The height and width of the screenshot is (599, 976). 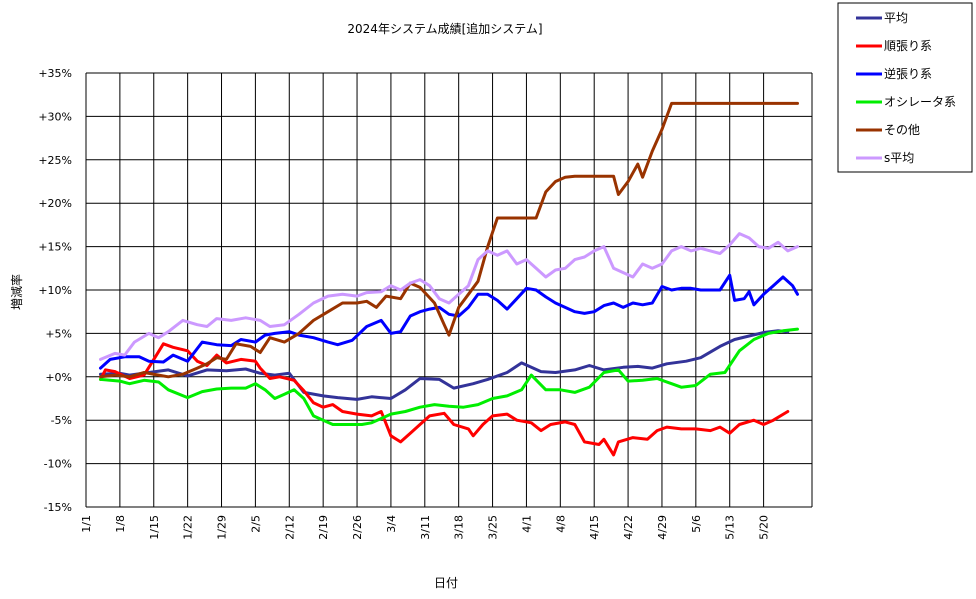 What do you see at coordinates (58, 333) in the screenshot?
I see `y-tick-label: +5%` at bounding box center [58, 333].